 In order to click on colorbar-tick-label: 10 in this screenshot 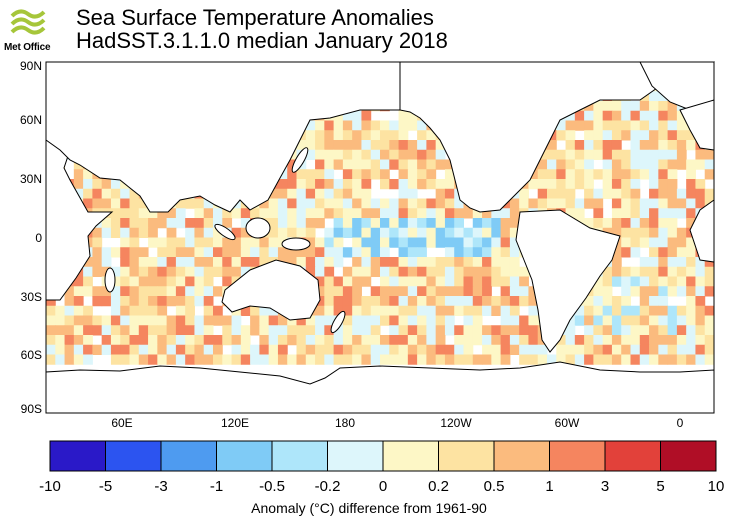, I will do `click(716, 486)`.